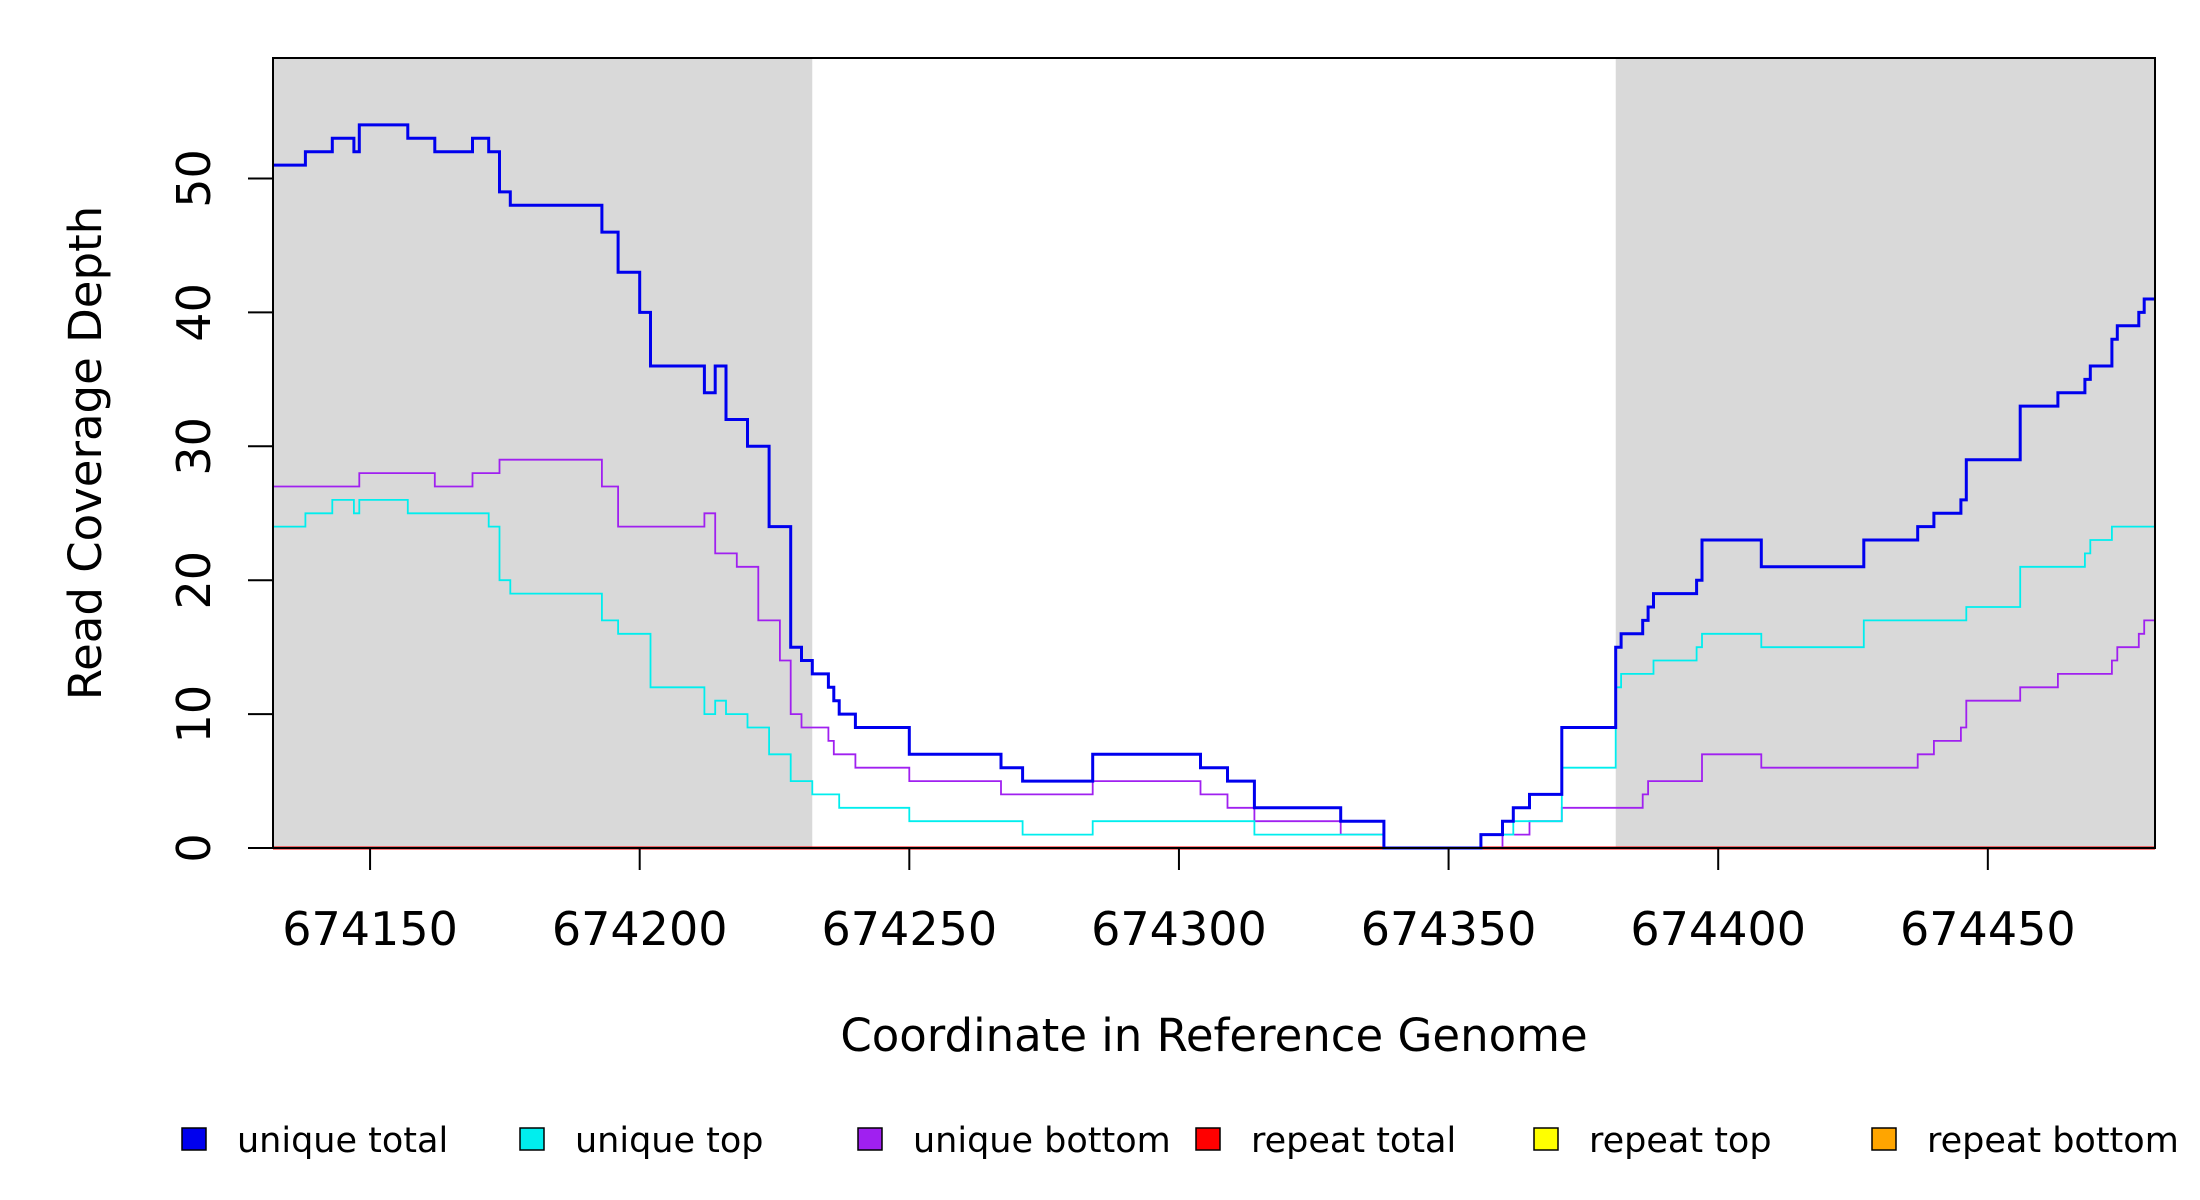 This screenshot has height=1200, width=2200. What do you see at coordinates (342, 1141) in the screenshot?
I see `legend-label-unique-total: unique total` at bounding box center [342, 1141].